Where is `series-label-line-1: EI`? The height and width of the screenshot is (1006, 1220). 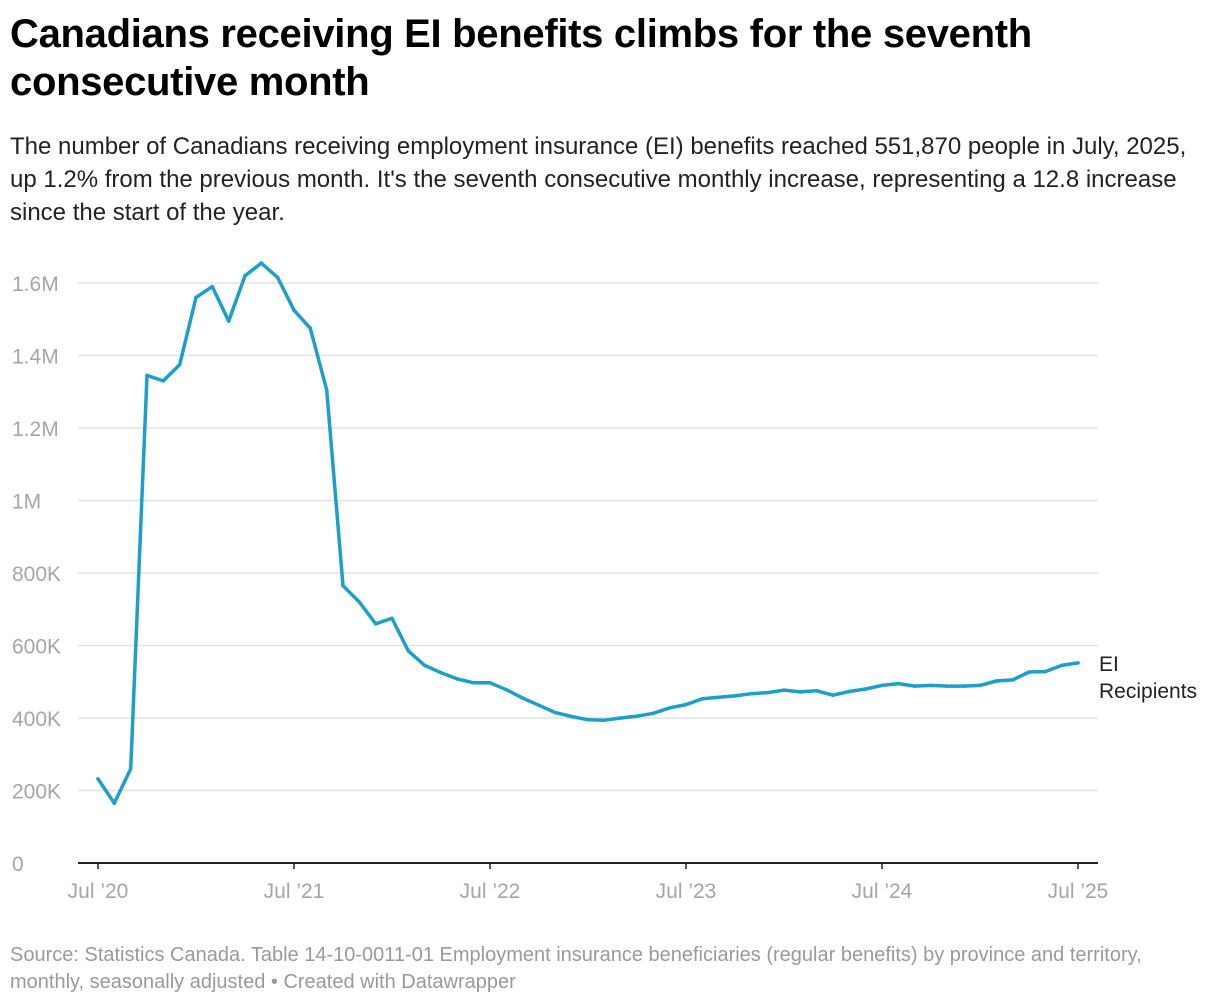
series-label-line-1: EI is located at coordinates (1109, 664).